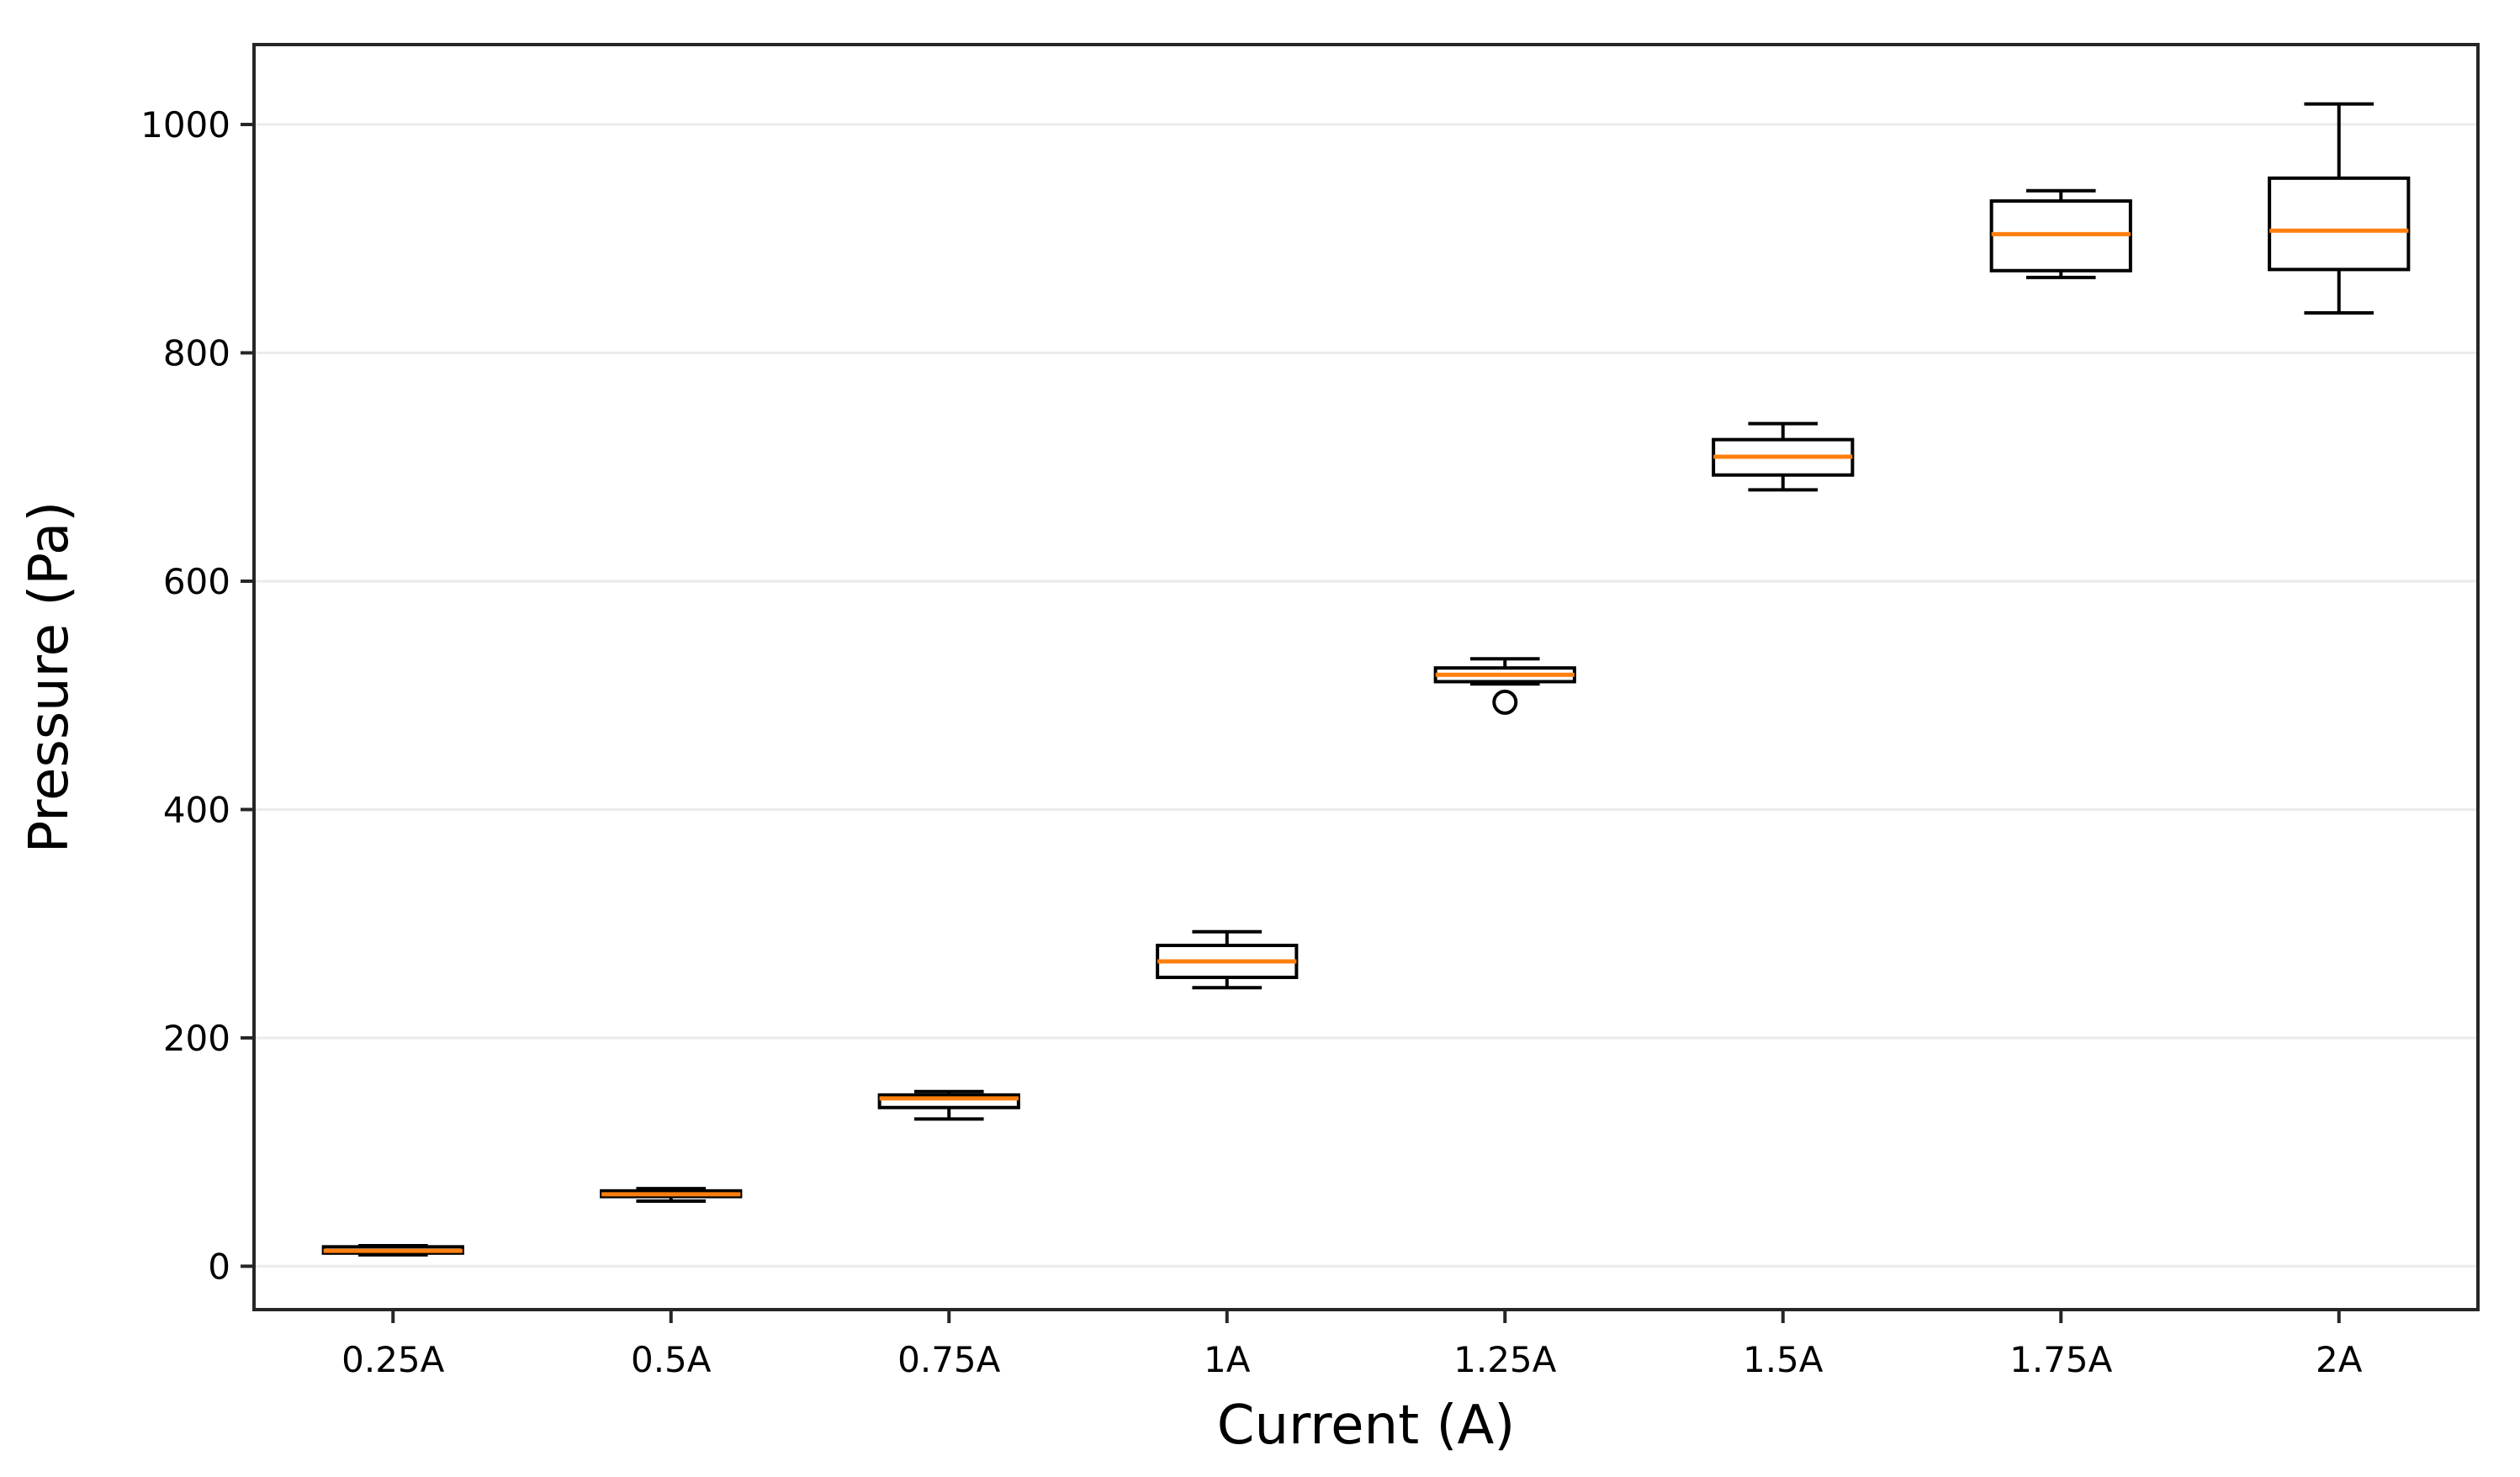  I want to click on box-1.25A, so click(1504, 686).